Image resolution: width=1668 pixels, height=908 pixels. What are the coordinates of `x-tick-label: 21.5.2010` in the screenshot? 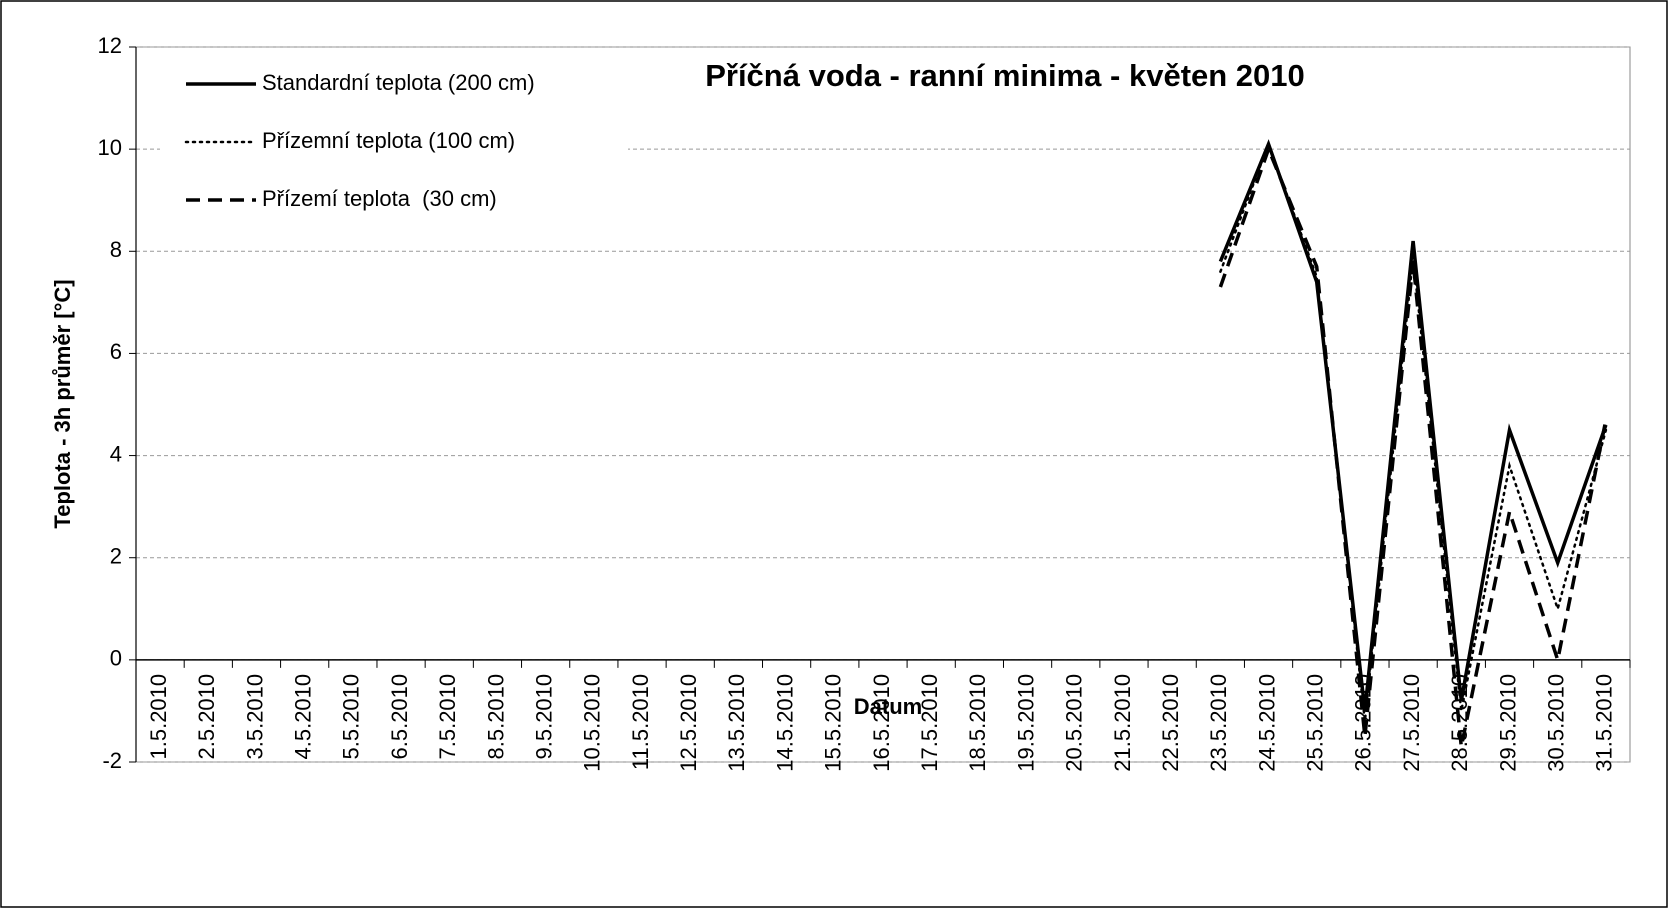 It's located at (1122, 723).